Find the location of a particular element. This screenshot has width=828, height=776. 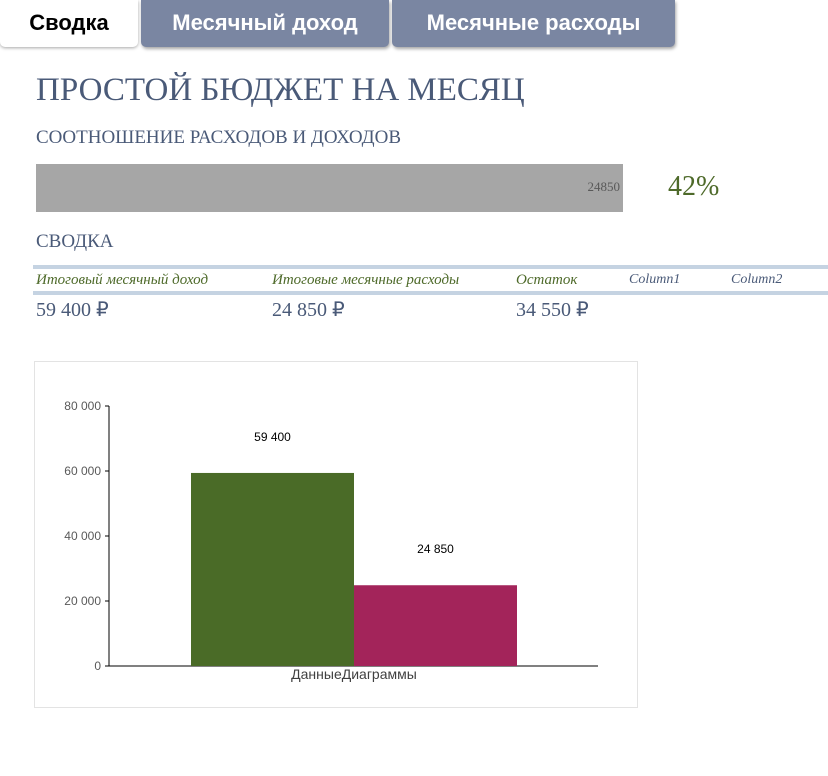

tab-monthly-income: Месячный доход is located at coordinates (265, 23).